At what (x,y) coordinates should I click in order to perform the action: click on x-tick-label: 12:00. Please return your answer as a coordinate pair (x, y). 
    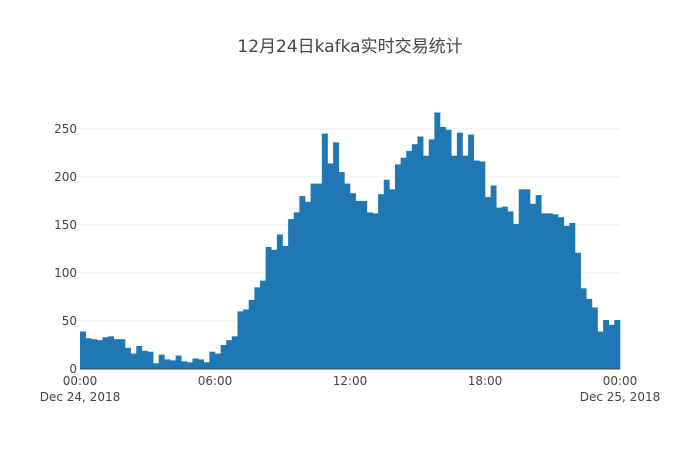
    Looking at the image, I should click on (350, 381).